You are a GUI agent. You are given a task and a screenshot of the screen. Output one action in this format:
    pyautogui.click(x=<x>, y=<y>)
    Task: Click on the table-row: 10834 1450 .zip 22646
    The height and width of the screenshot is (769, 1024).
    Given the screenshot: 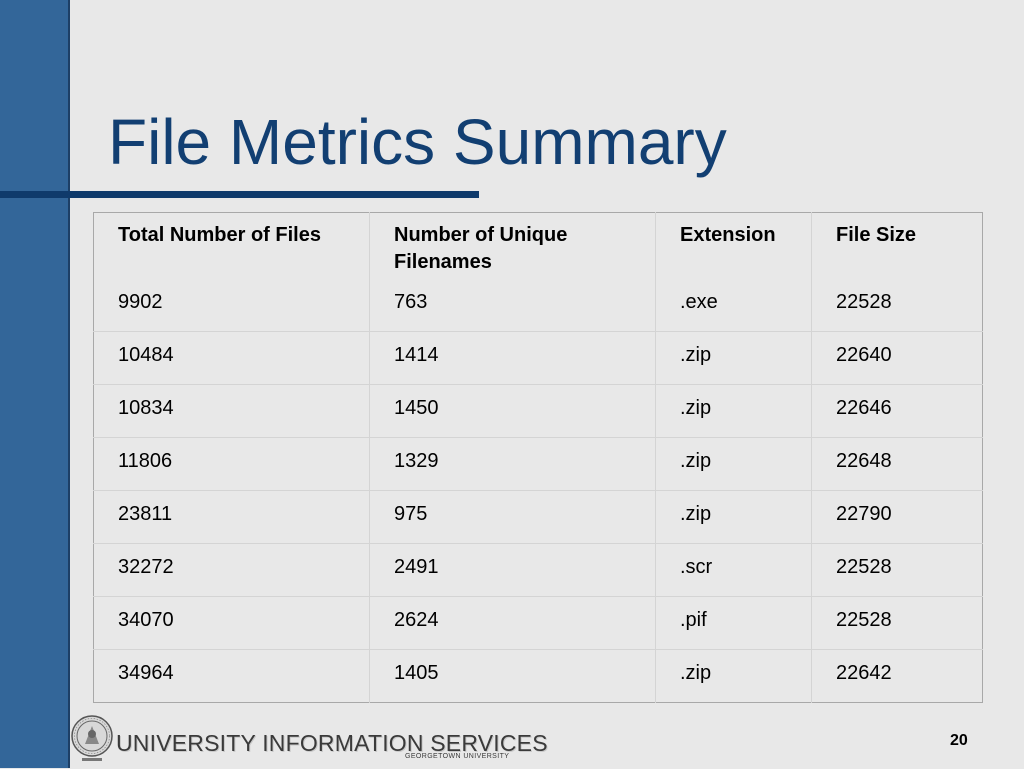 What is the action you would take?
    pyautogui.click(x=538, y=411)
    